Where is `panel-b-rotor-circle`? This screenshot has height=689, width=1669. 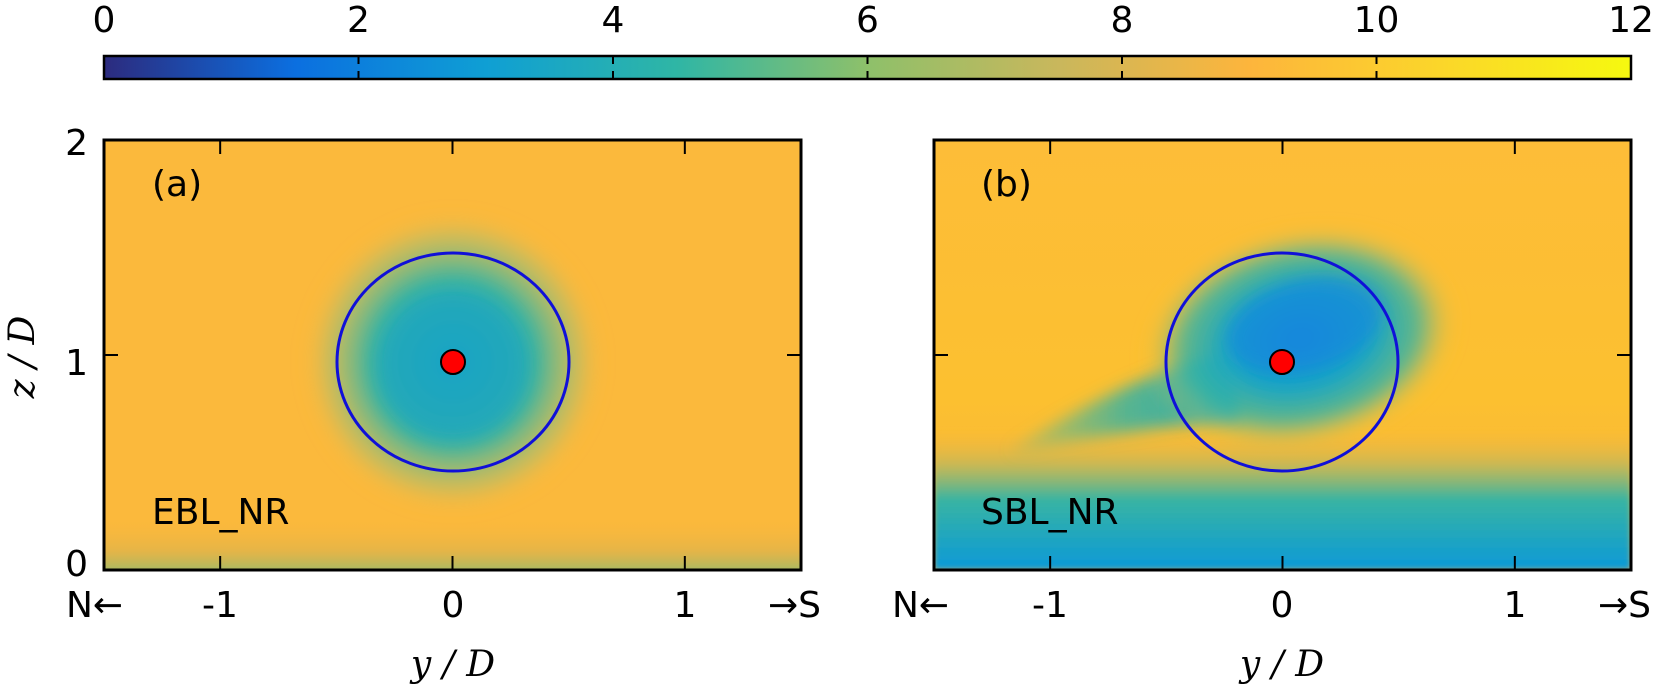 panel-b-rotor-circle is located at coordinates (1282, 362).